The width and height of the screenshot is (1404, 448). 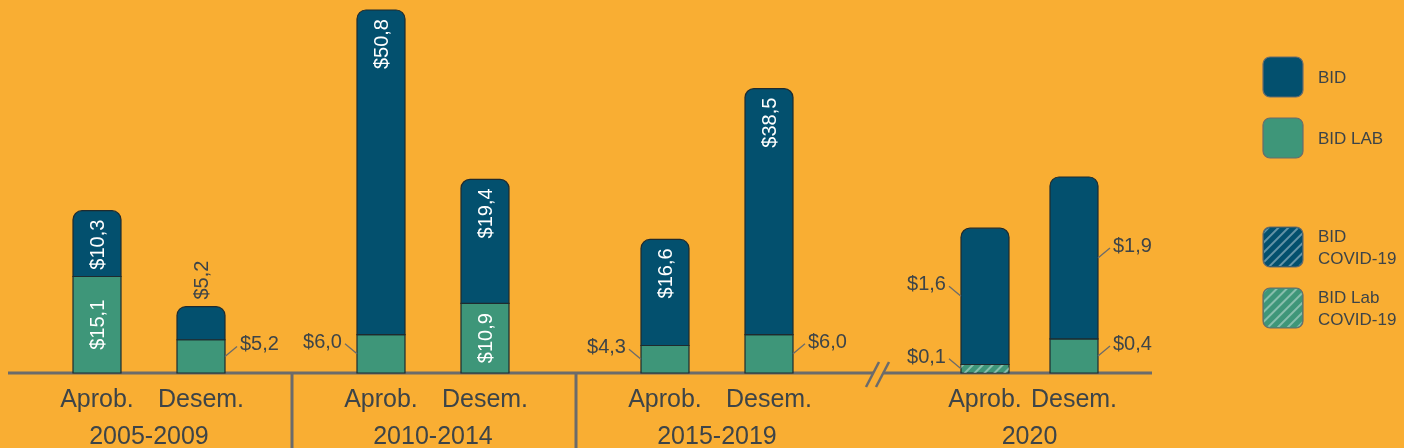 I want to click on data-label: $10,9, so click(x=485, y=338).